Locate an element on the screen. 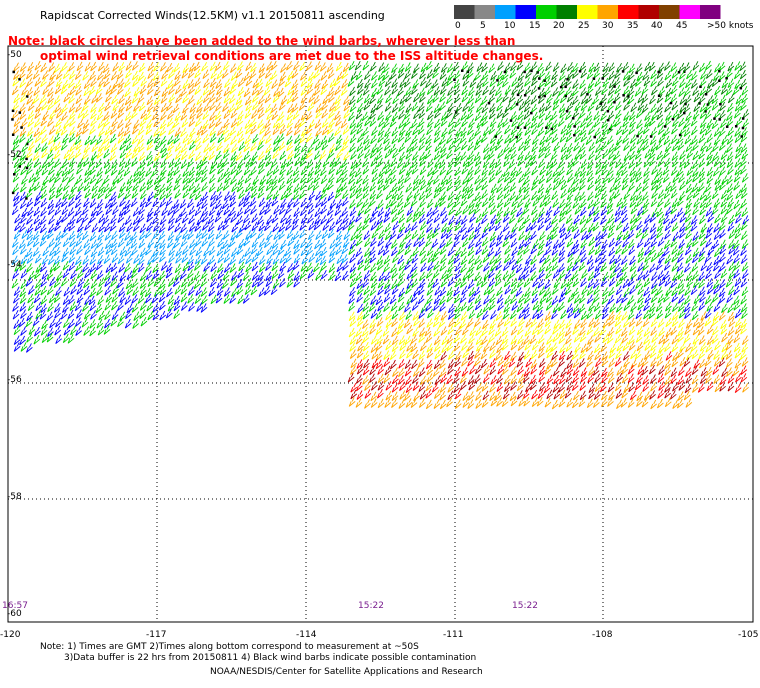  lat-label: -54 is located at coordinates (14, 265).